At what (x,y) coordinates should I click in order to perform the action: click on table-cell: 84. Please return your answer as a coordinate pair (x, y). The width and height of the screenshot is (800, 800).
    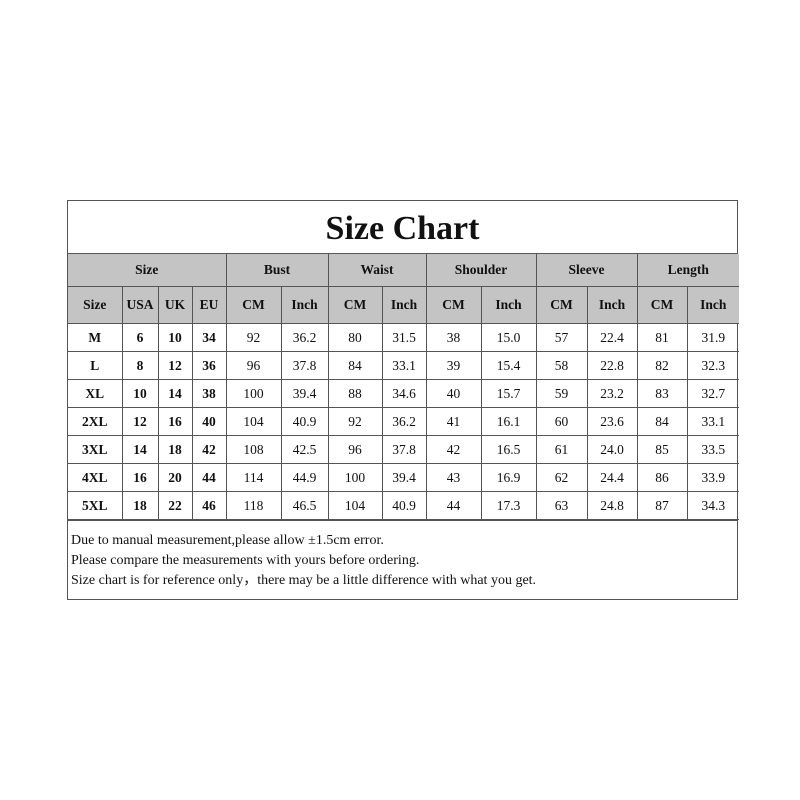
    Looking at the image, I should click on (355, 365).